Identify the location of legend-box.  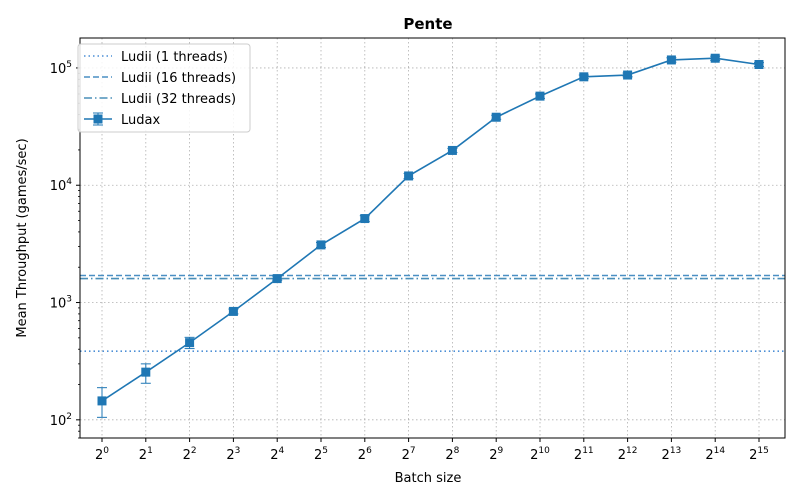
(164, 88).